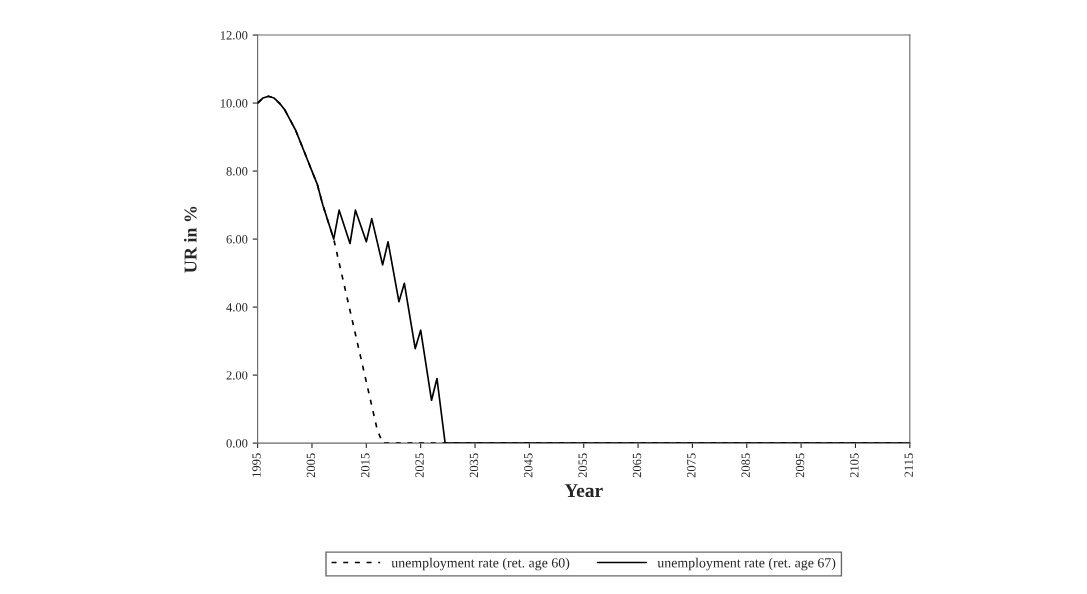 The image size is (1087, 594). I want to click on x-tick-label: 1995, so click(256, 465).